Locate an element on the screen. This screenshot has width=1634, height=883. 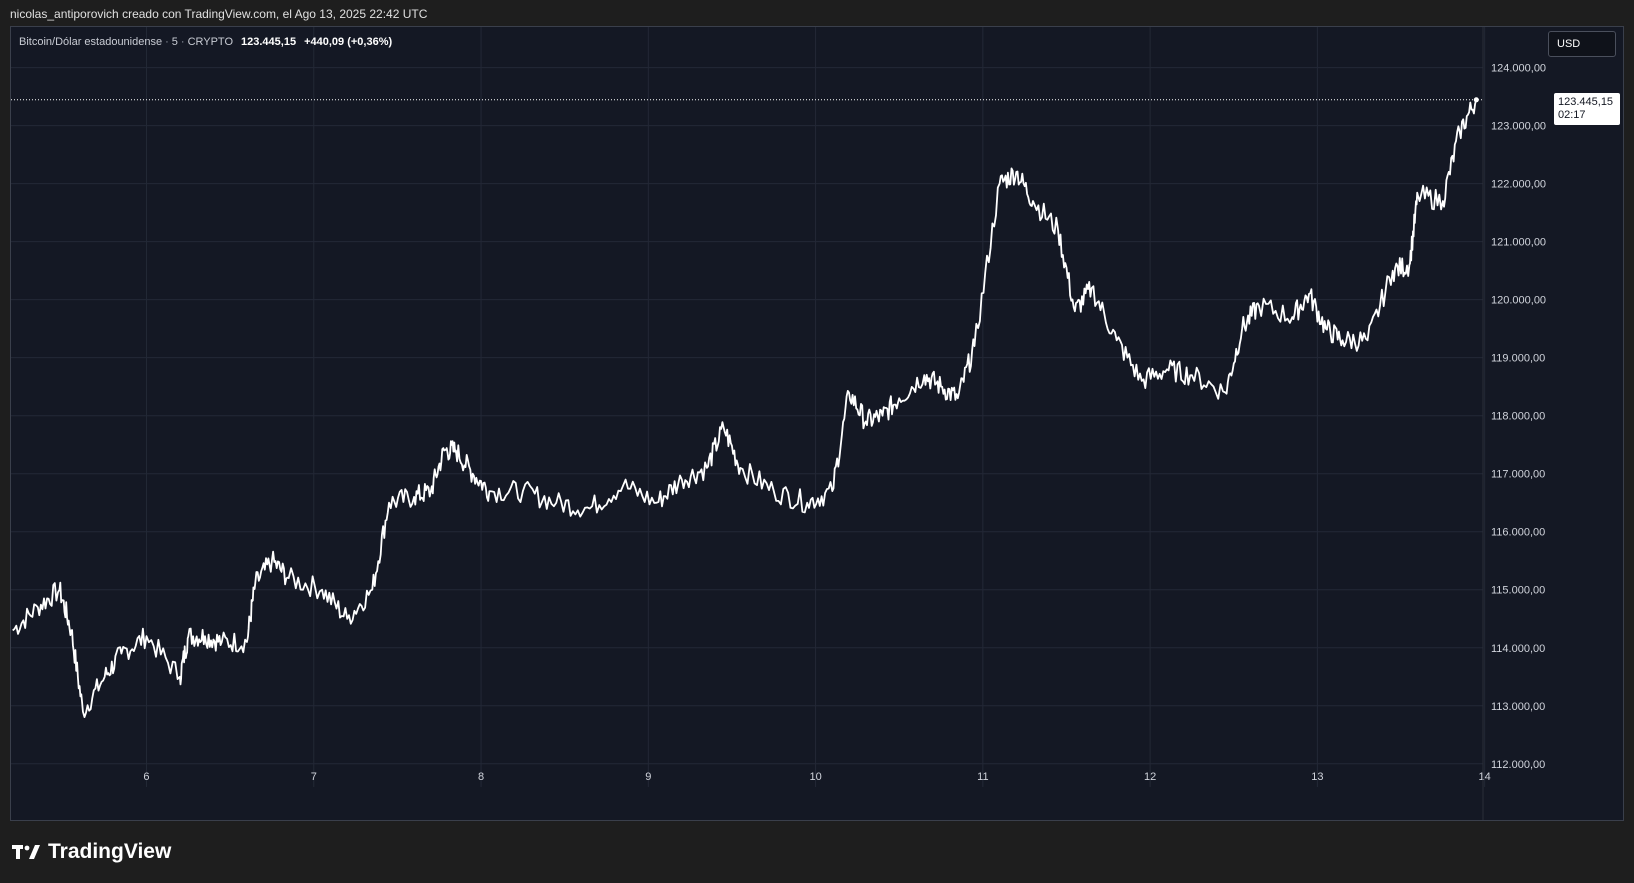
currency-button: USD is located at coordinates (1582, 44).